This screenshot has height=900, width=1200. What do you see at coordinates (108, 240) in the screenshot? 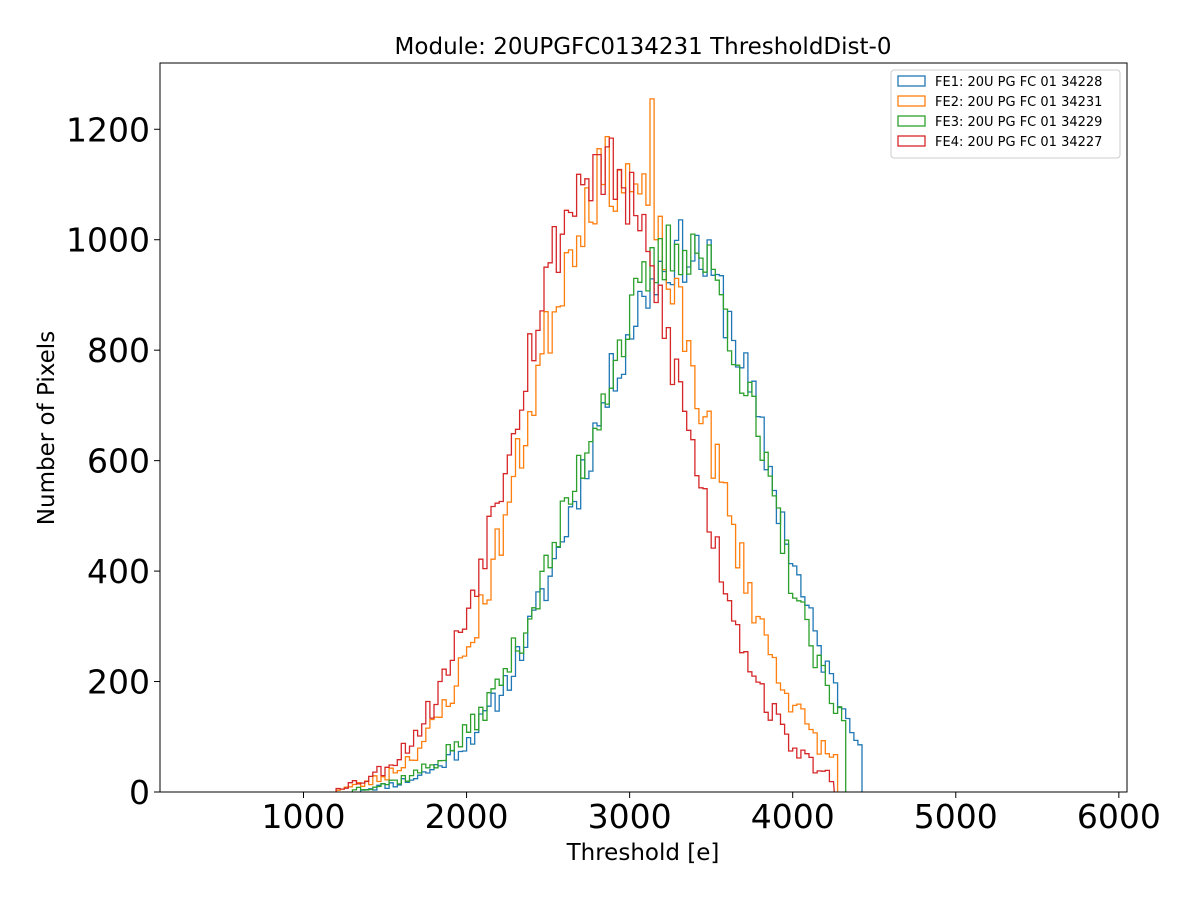
I see `y-tick-label: 1000` at bounding box center [108, 240].